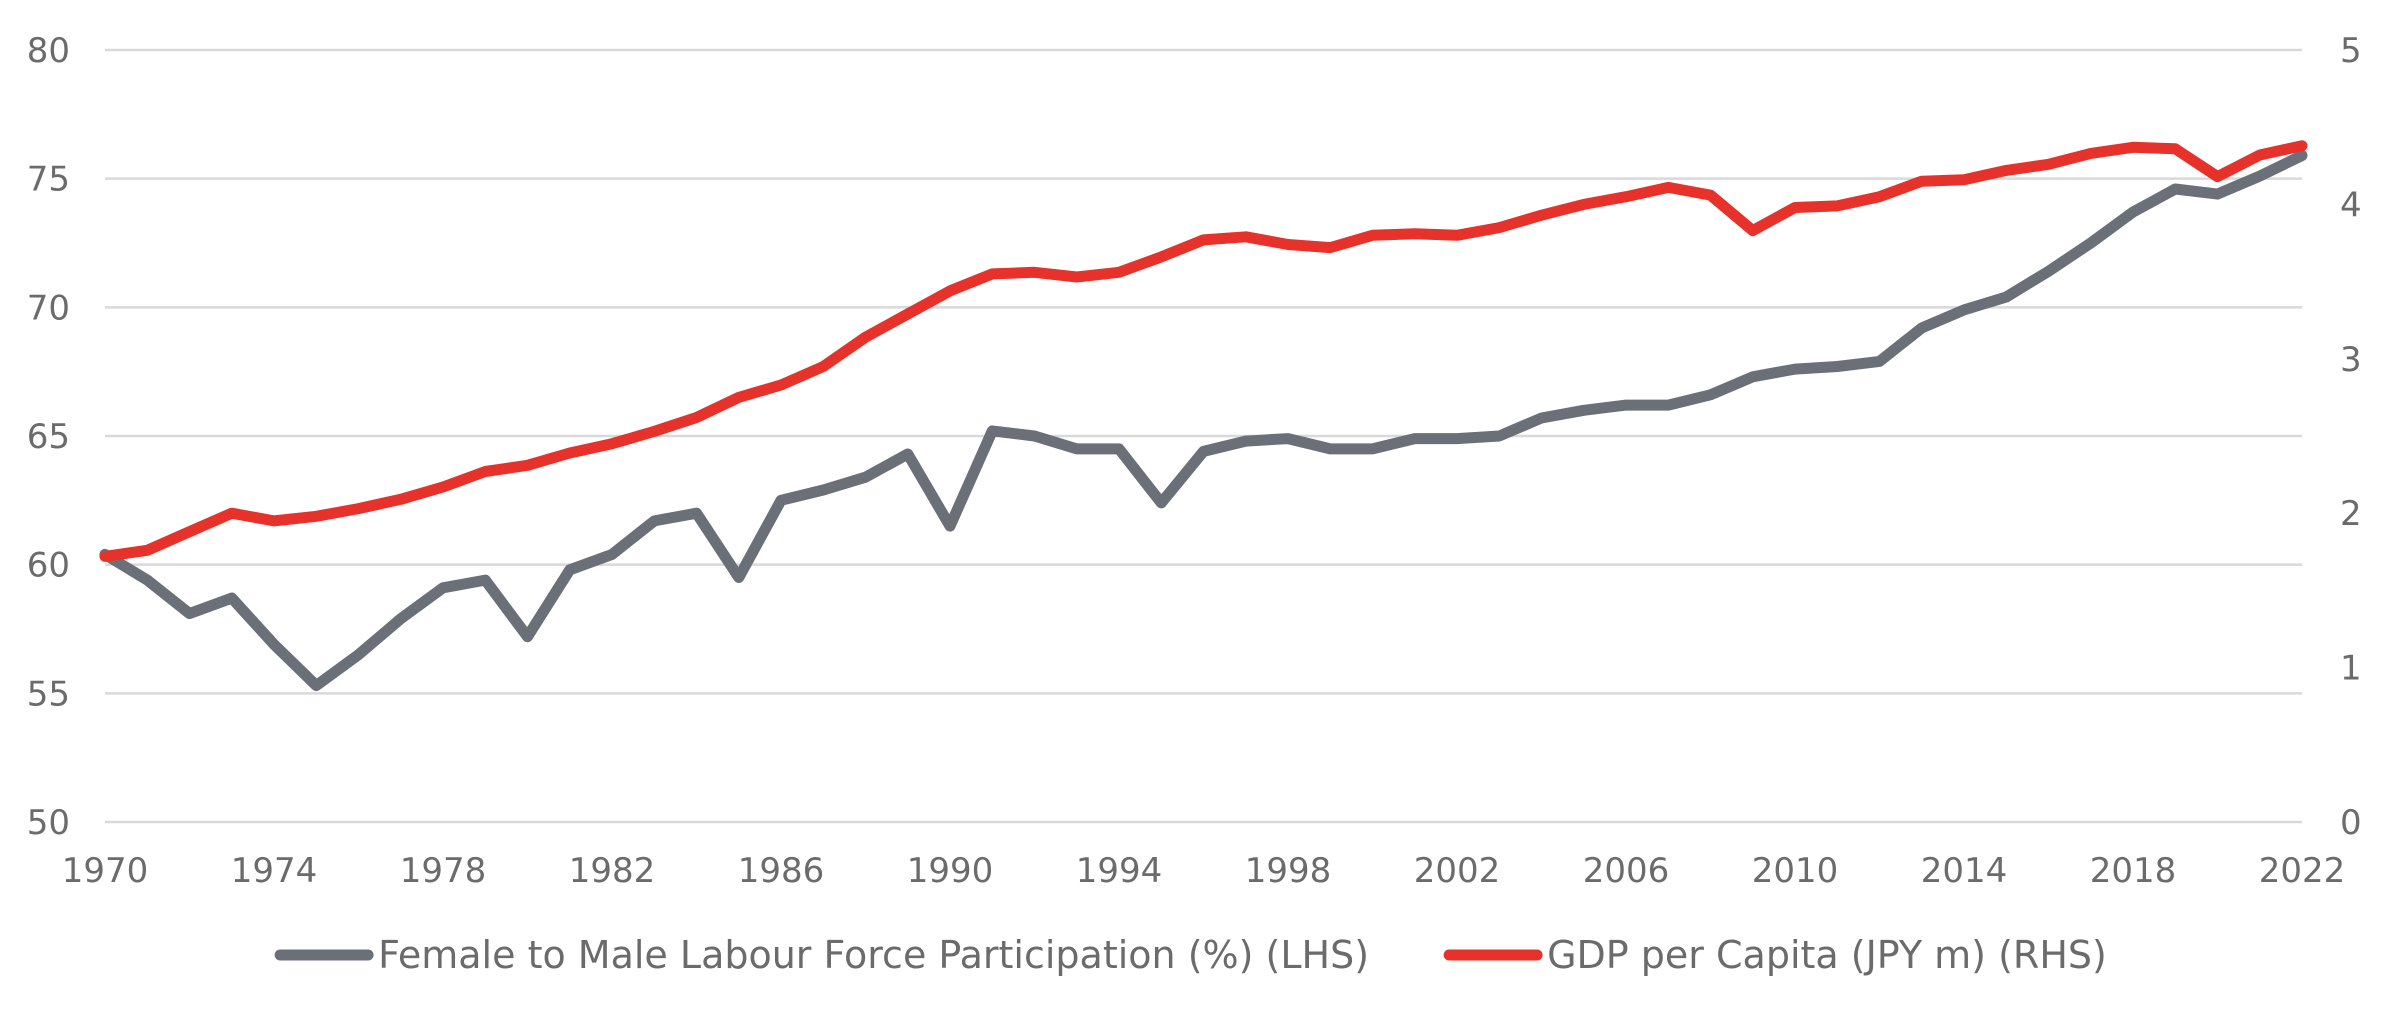 This screenshot has width=2387, height=1017. I want to click on left-axis-tick-label: 65, so click(48, 437).